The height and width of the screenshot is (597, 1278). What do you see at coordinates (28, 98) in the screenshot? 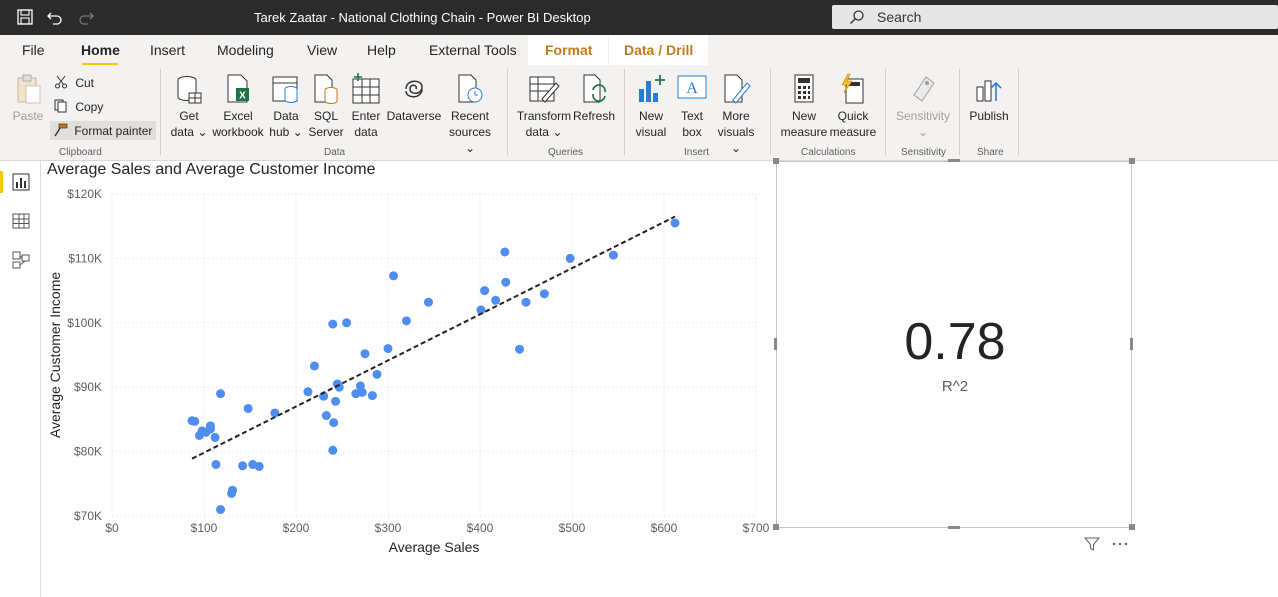
I see `paste-button: Paste` at bounding box center [28, 98].